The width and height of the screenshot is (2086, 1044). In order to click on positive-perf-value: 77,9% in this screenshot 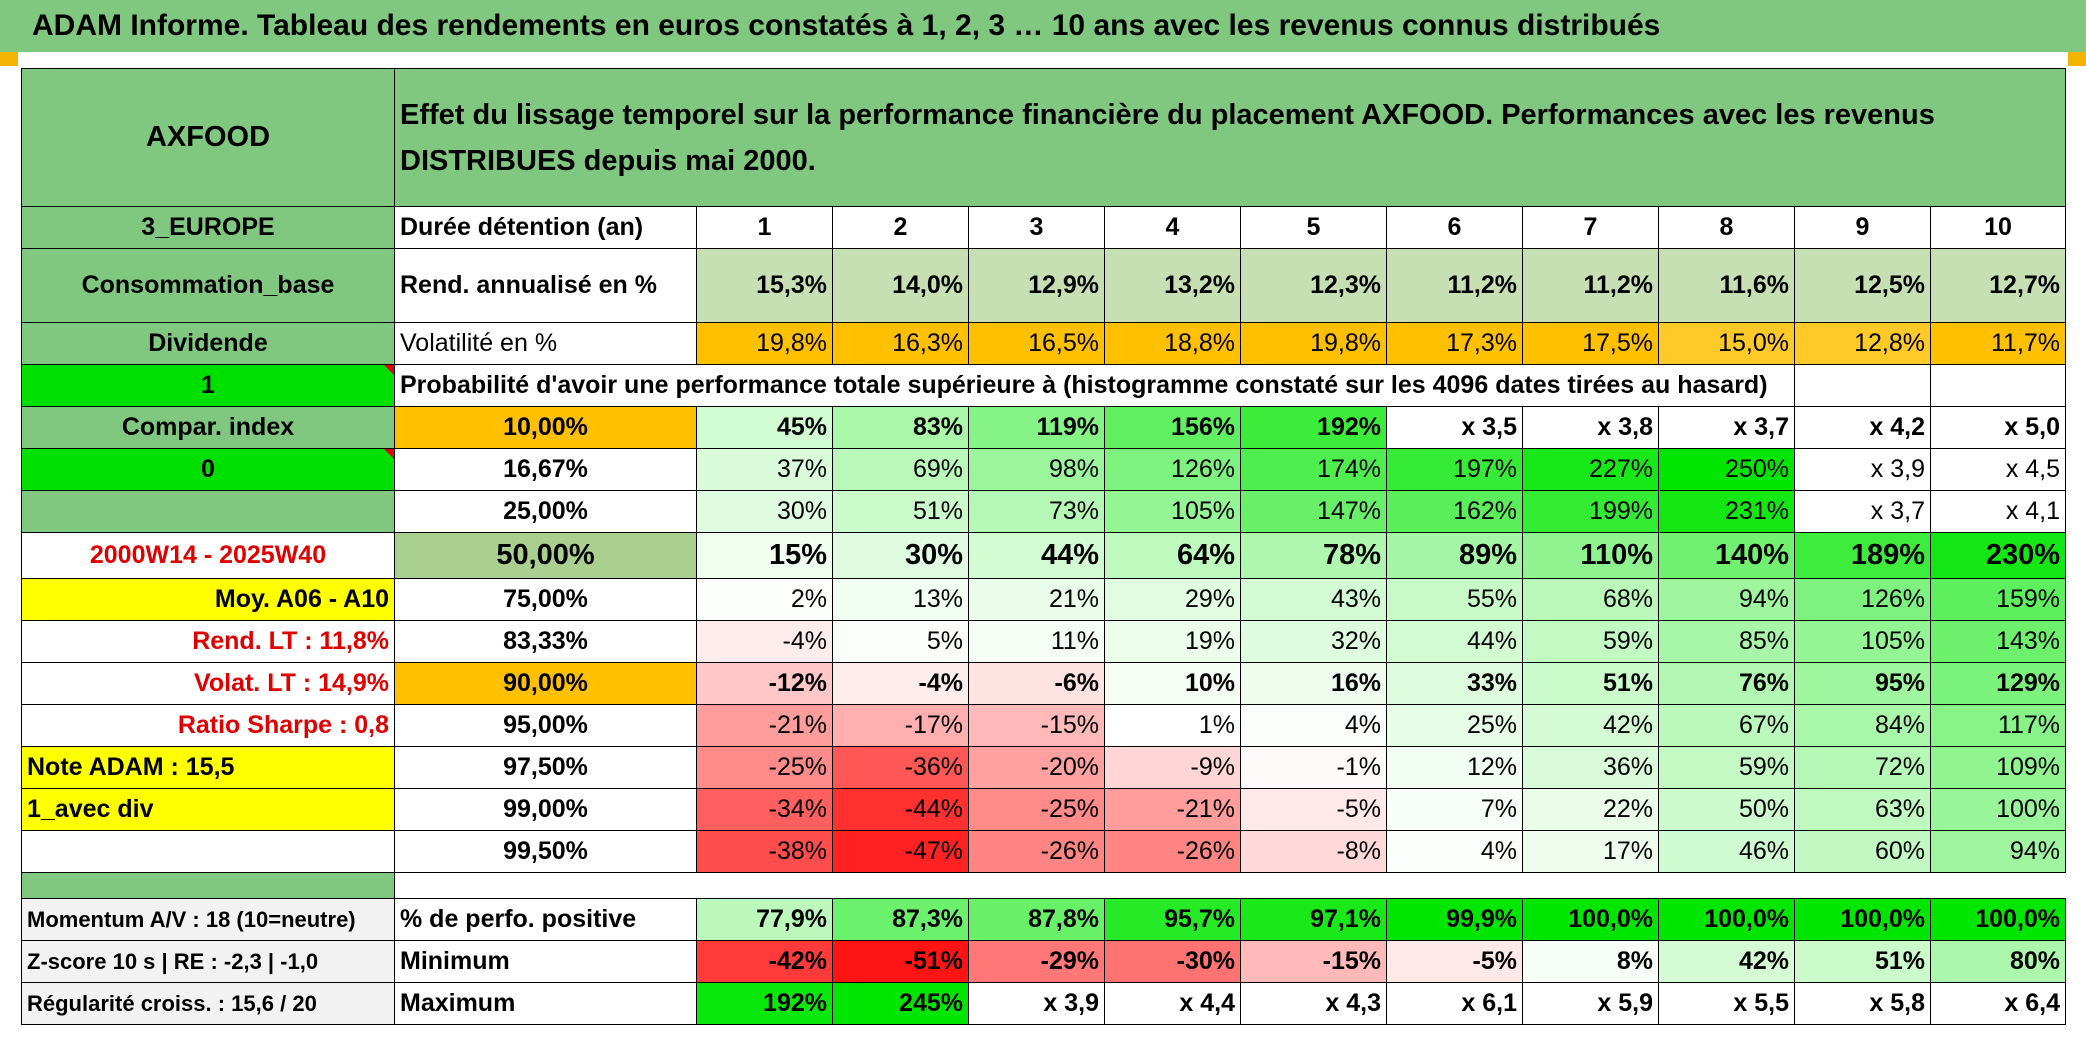, I will do `click(764, 919)`.